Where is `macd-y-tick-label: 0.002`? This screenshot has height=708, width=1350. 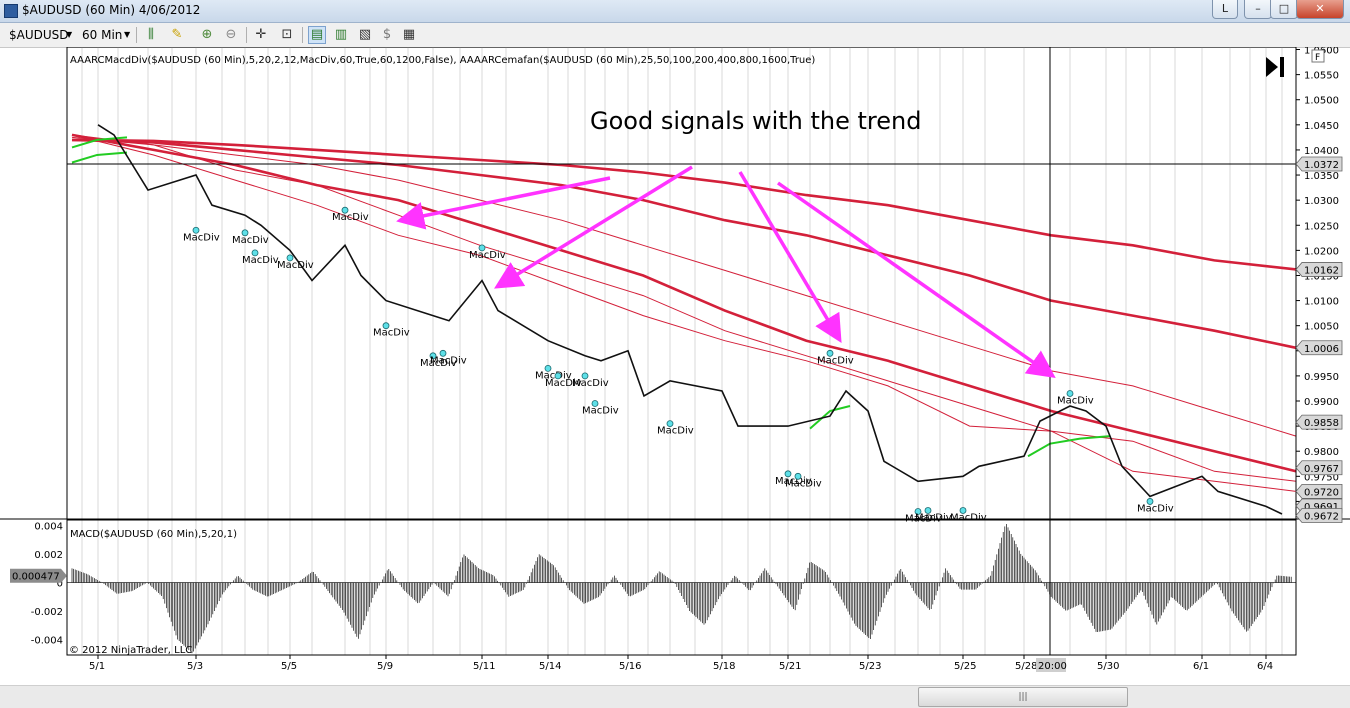
macd-y-tick-label: 0.002 is located at coordinates (48, 555).